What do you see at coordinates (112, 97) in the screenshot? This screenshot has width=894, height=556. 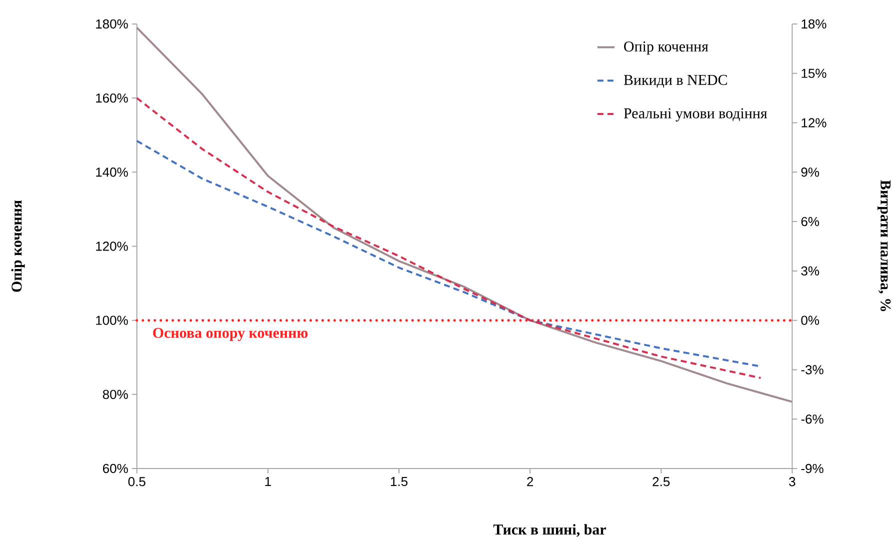 I see `y-tick-label: 160%` at bounding box center [112, 97].